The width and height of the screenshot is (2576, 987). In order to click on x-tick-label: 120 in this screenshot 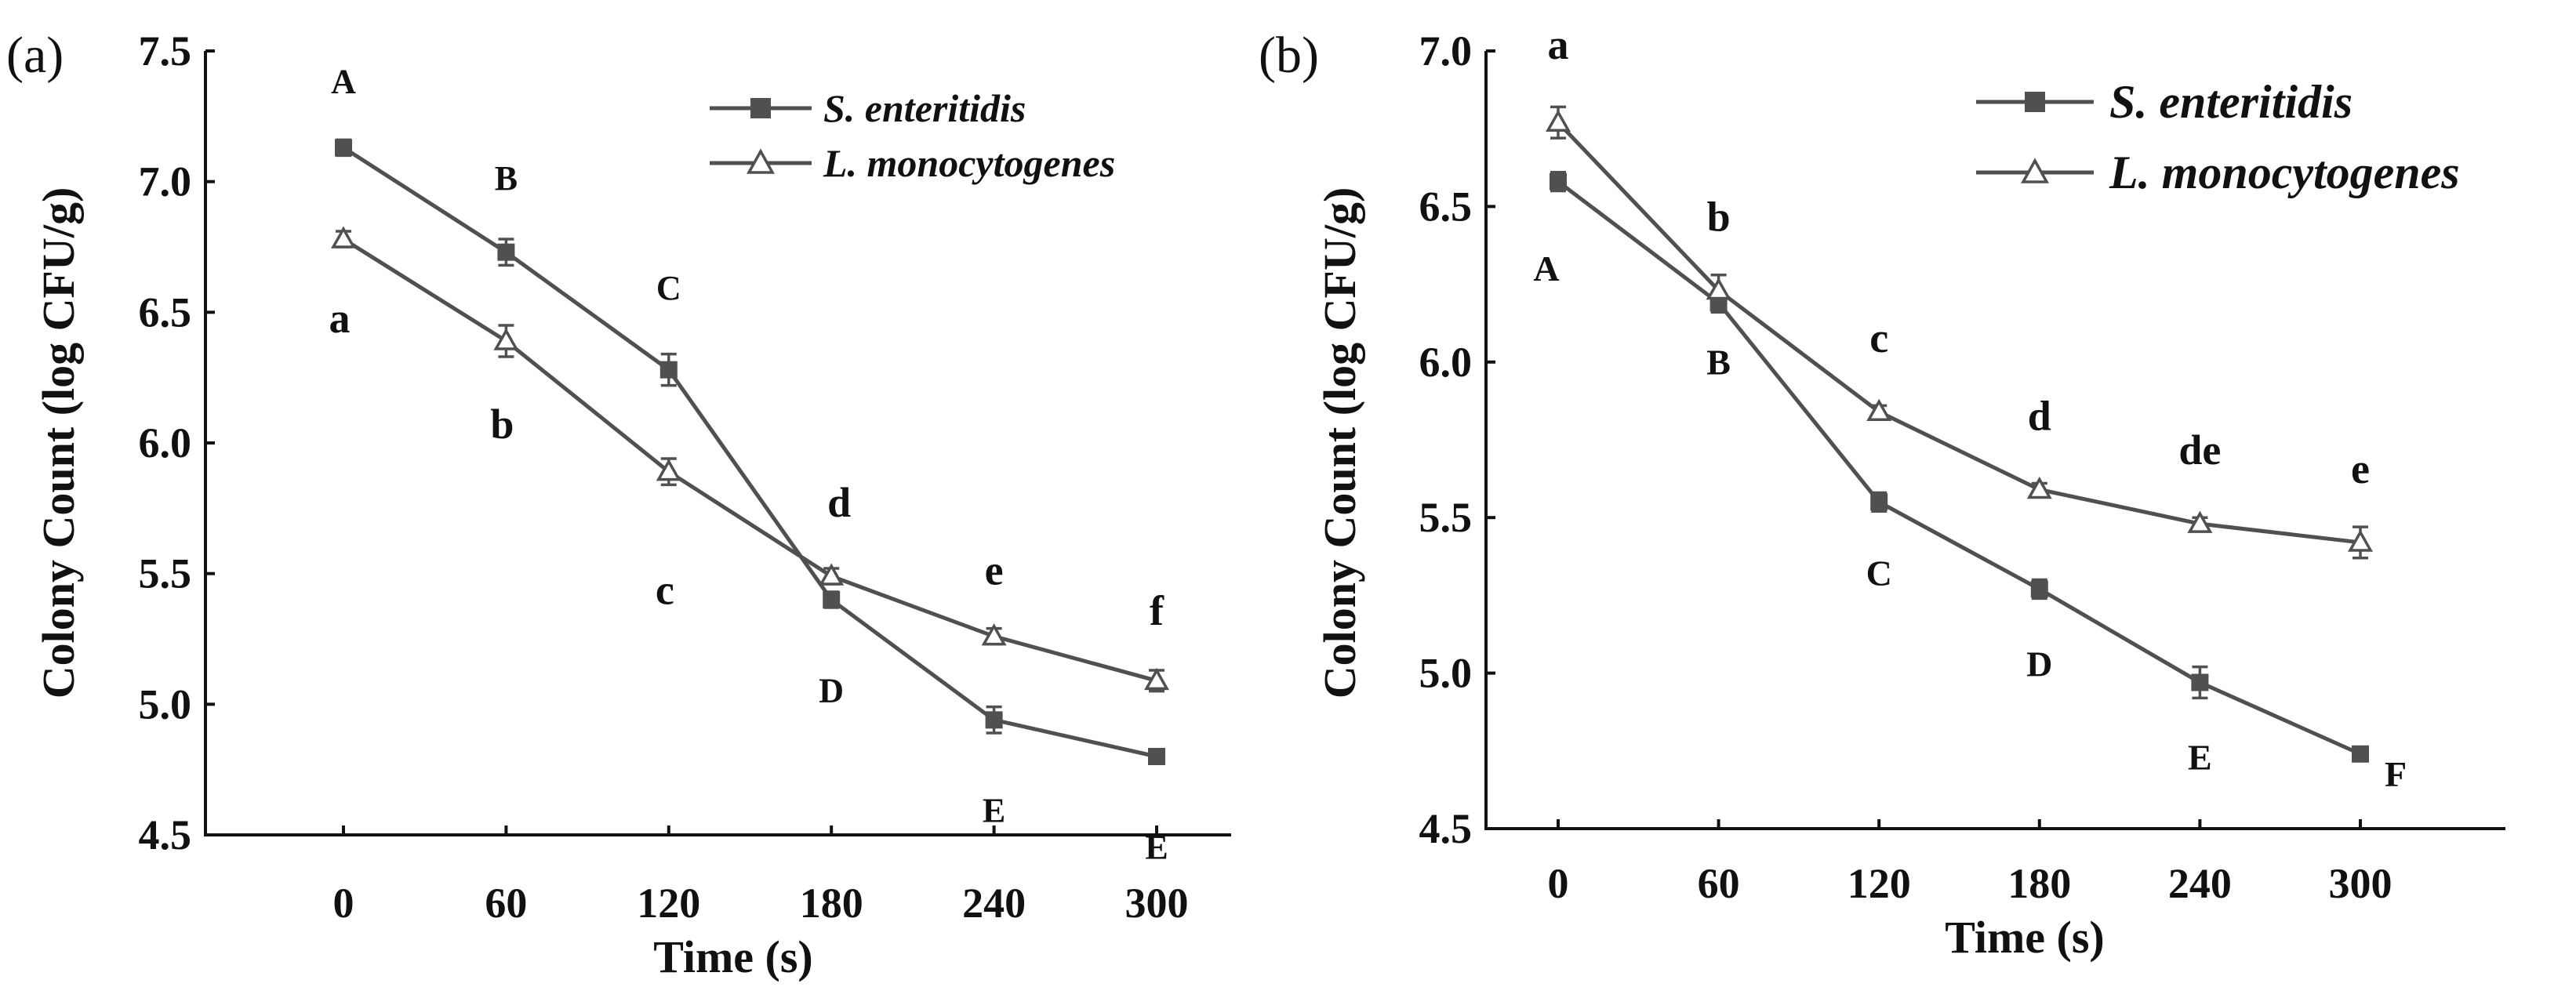, I will do `click(668, 903)`.